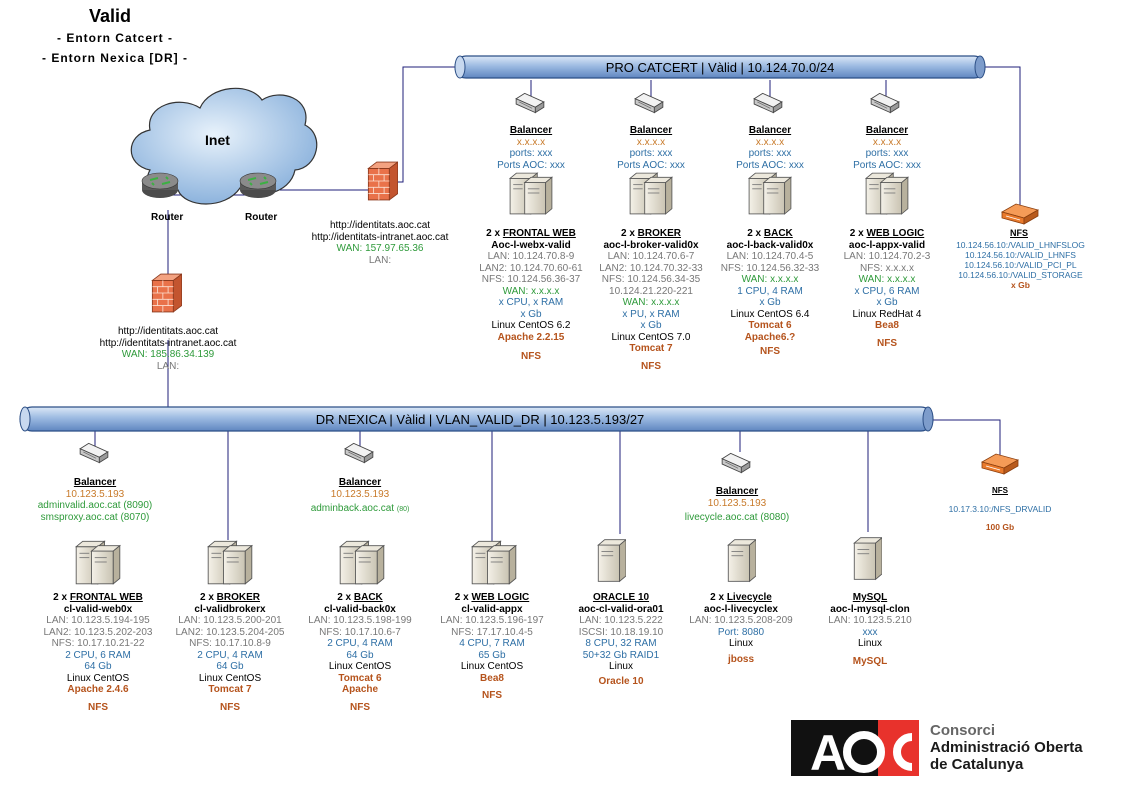 The image size is (1123, 794). What do you see at coordinates (380, 237) in the screenshot?
I see `fw-top-url-2: http://identitats-intranet.aoc.cat` at bounding box center [380, 237].